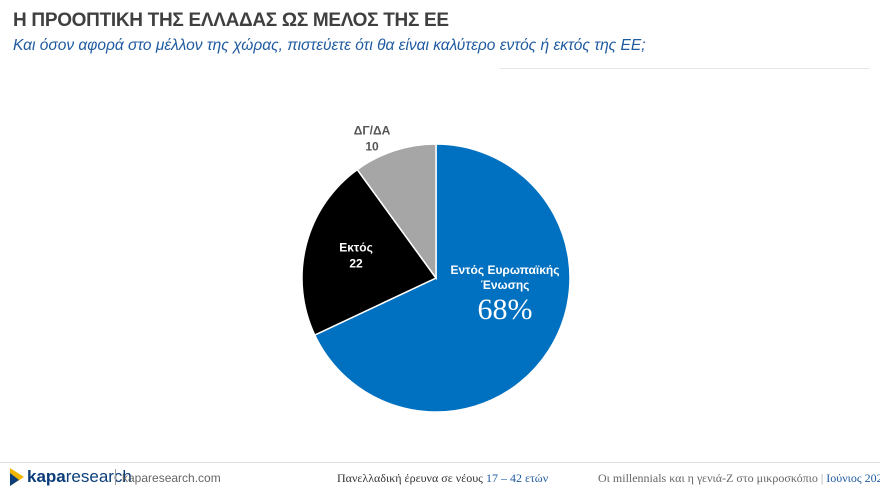 This screenshot has height=495, width=880. Describe the element at coordinates (505, 309) in the screenshot. I see `value-label: 68%` at that location.